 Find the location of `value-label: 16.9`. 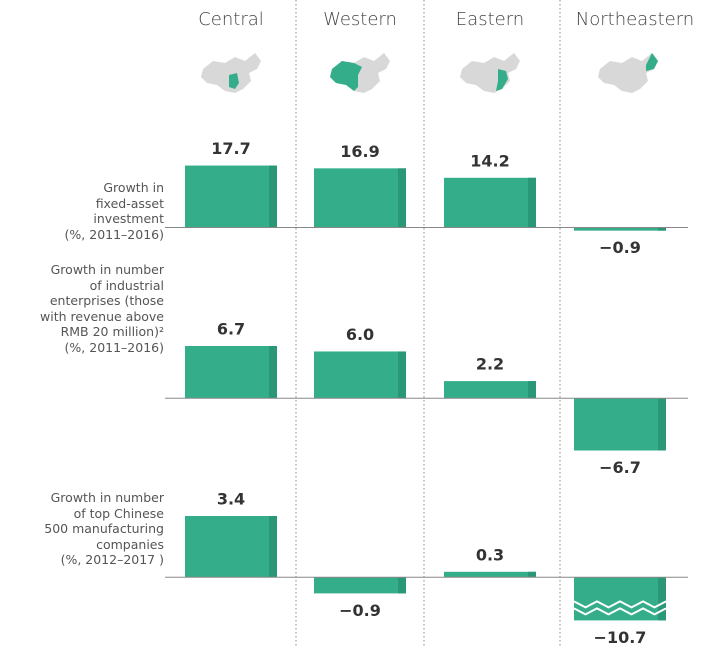

value-label: 16.9 is located at coordinates (359, 151).